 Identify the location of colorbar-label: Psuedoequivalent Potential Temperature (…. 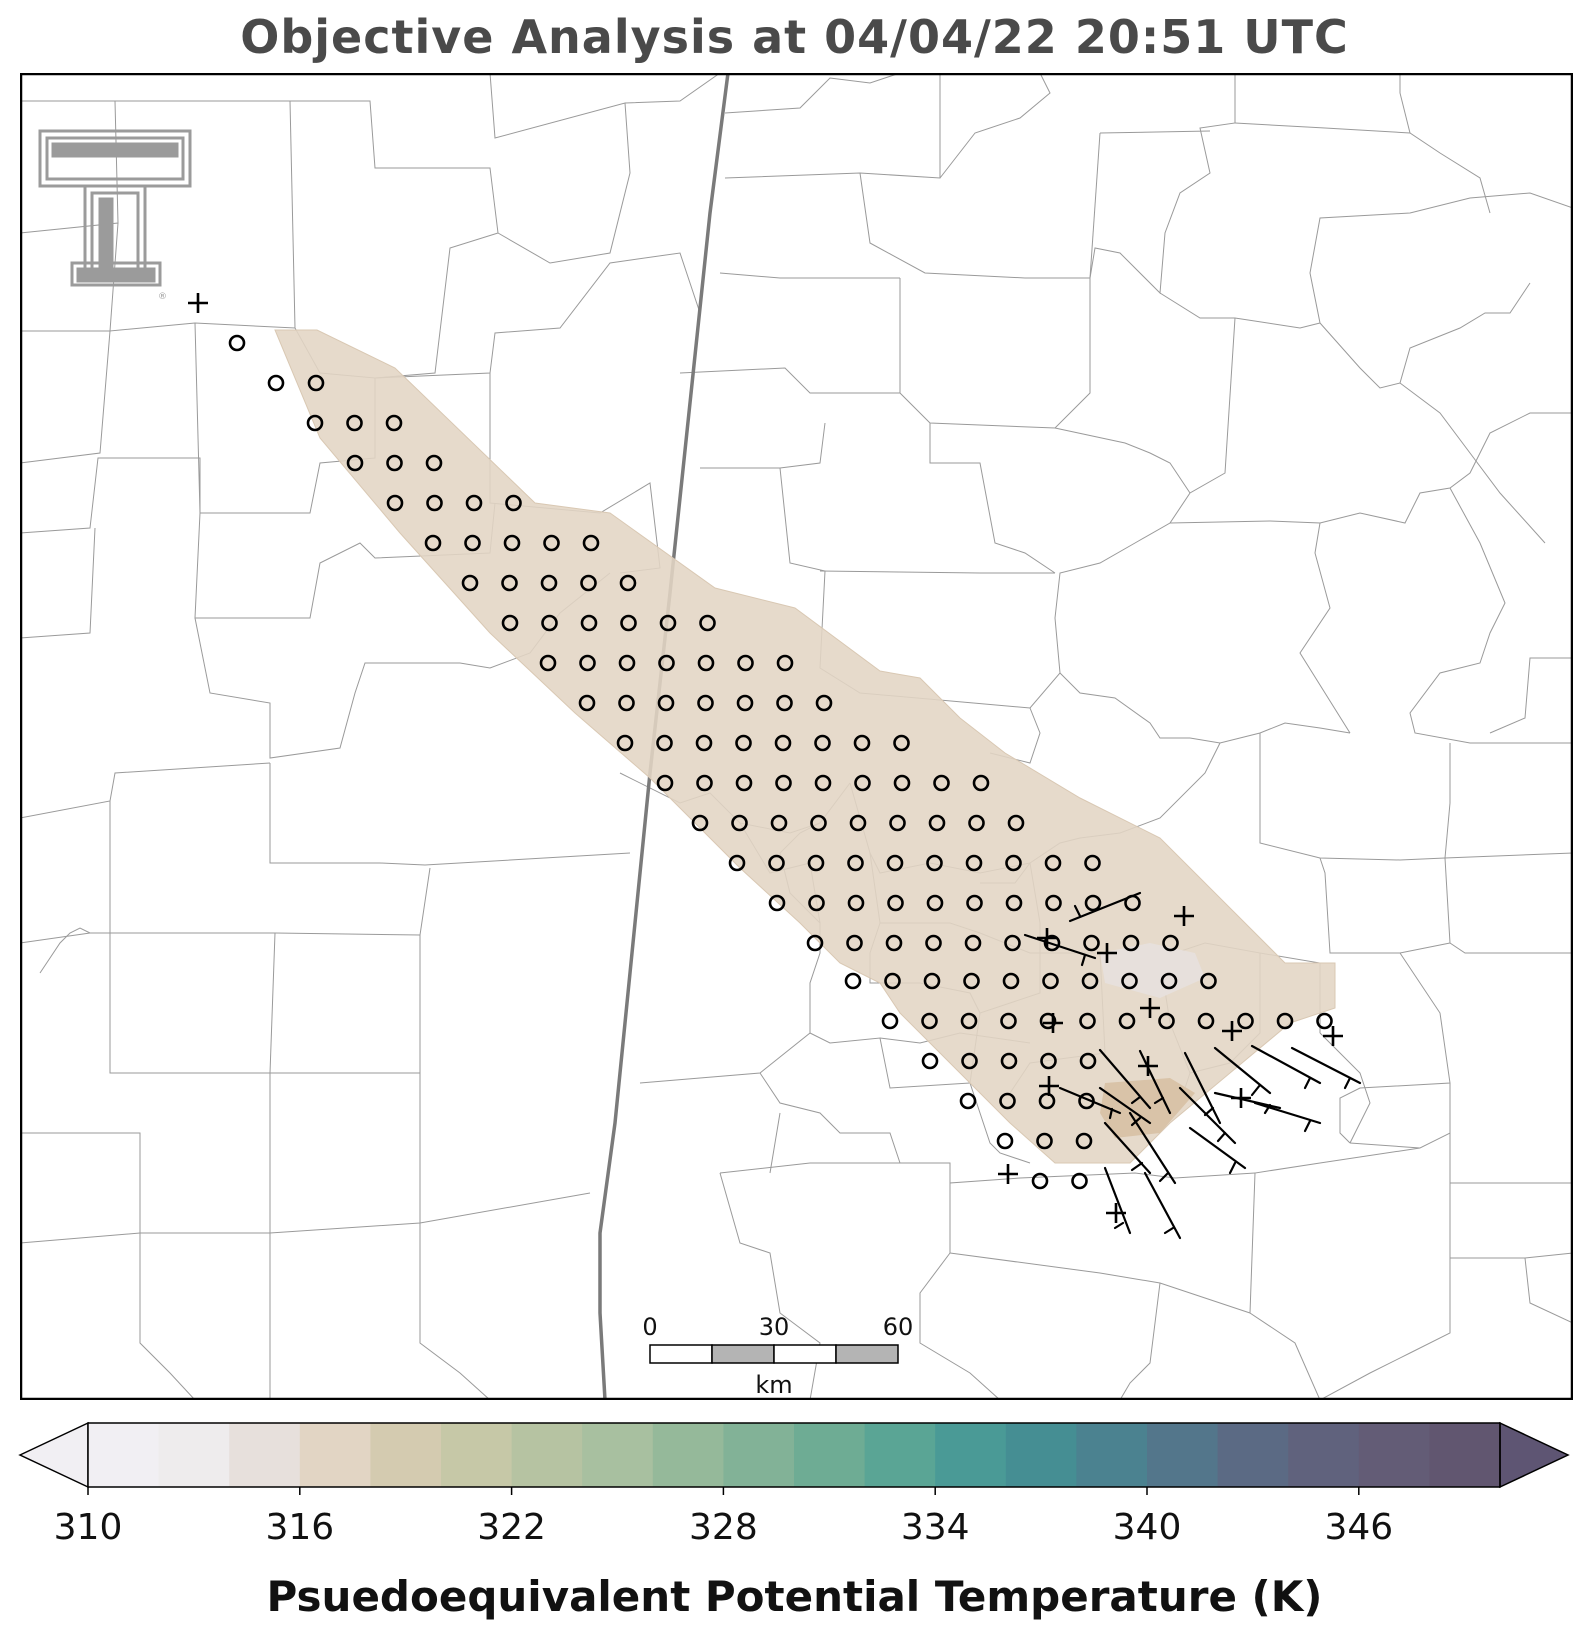
(794, 1596).